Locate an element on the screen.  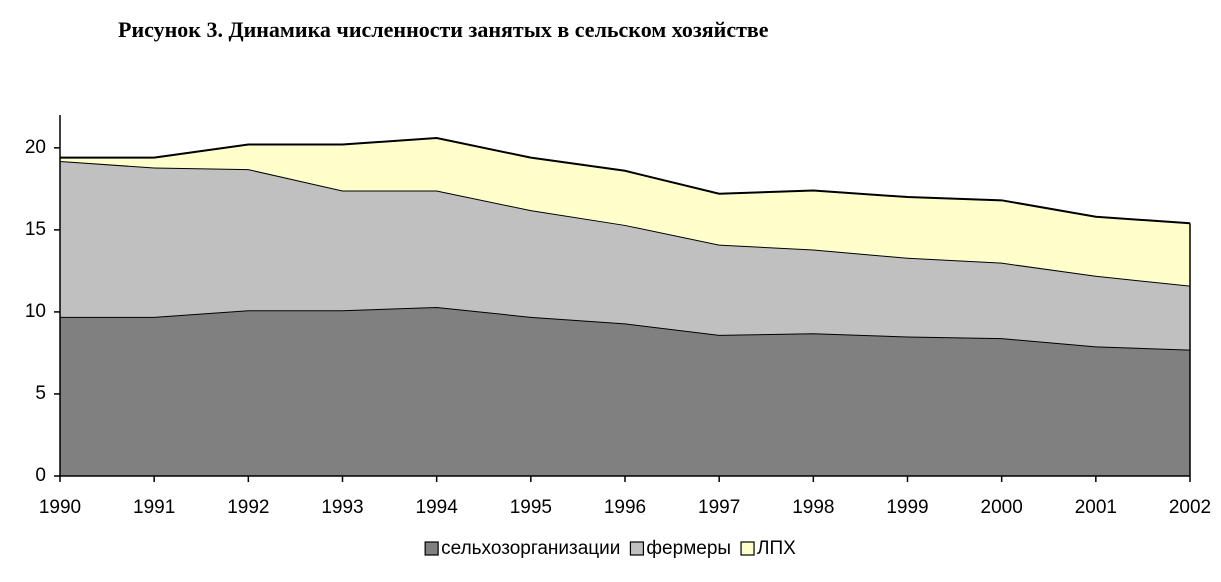
y-tick-label: 20 is located at coordinates (35, 147).